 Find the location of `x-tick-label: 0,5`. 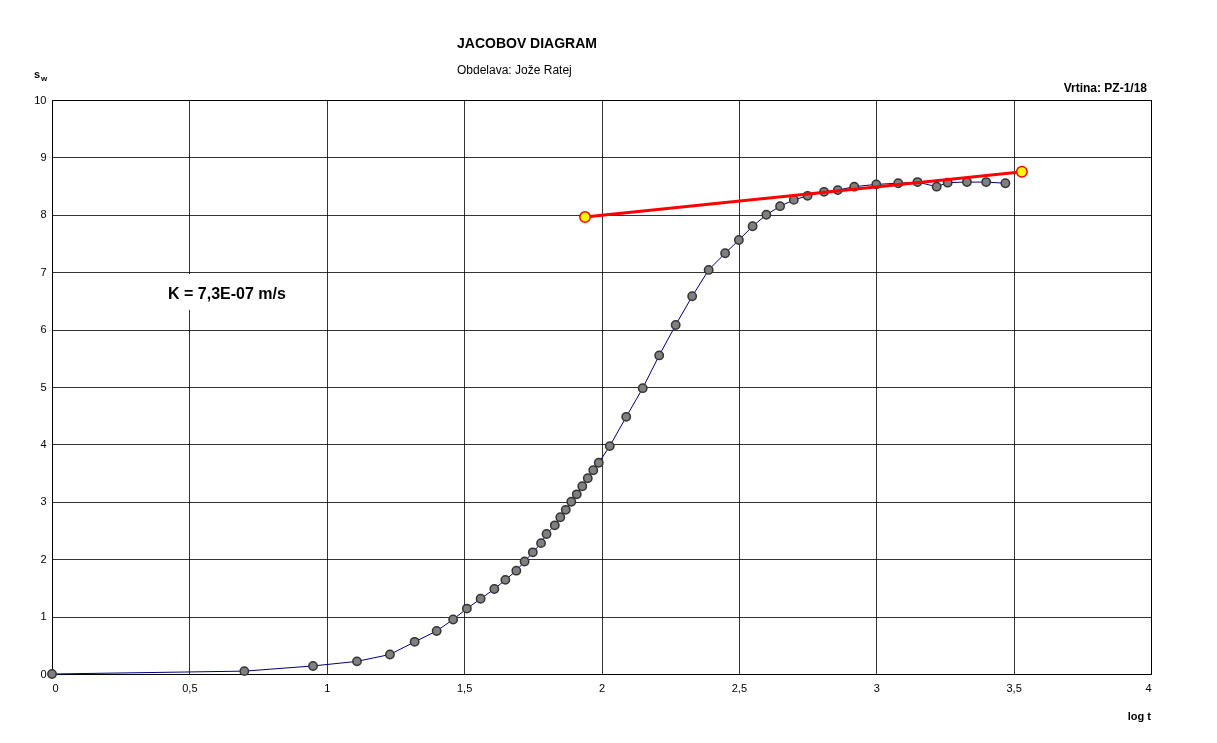

x-tick-label: 0,5 is located at coordinates (190, 687).